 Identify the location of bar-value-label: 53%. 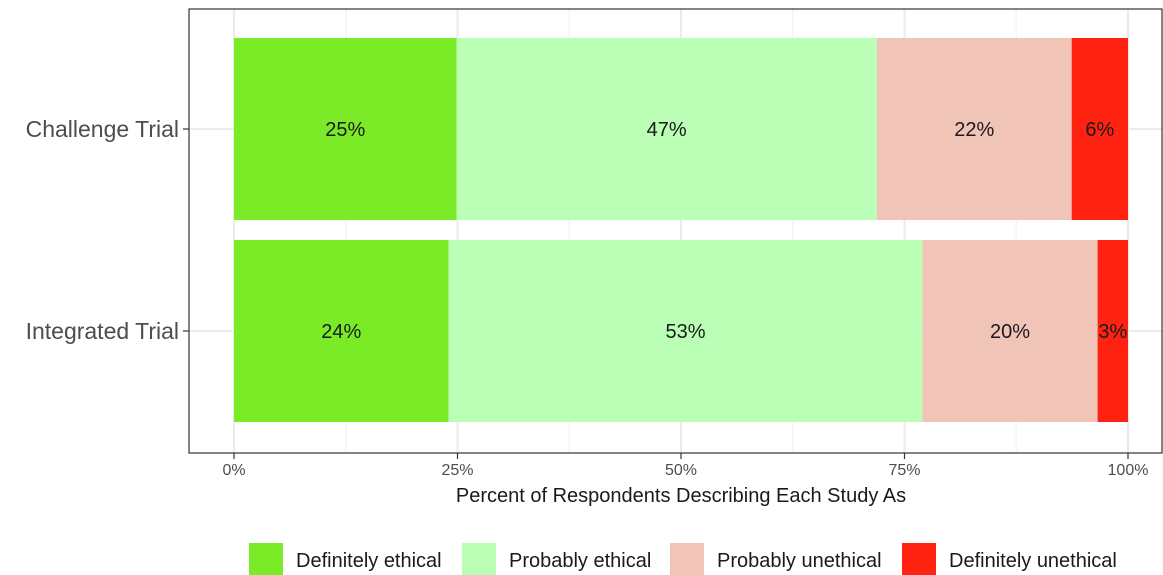
(685, 332).